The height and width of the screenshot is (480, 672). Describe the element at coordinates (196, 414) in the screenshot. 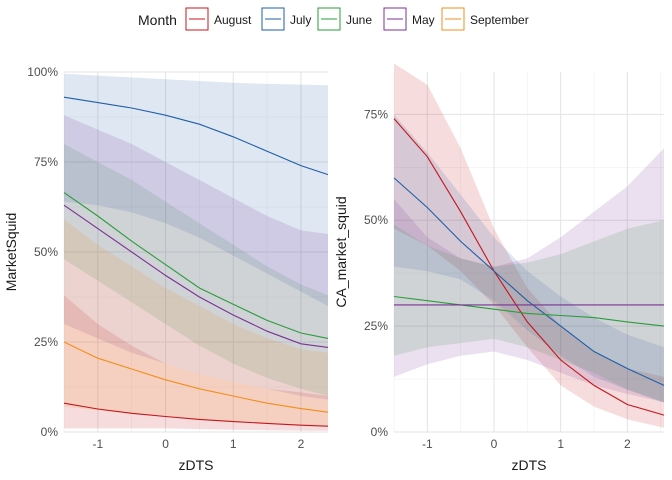

I see `panel1-line-august` at that location.